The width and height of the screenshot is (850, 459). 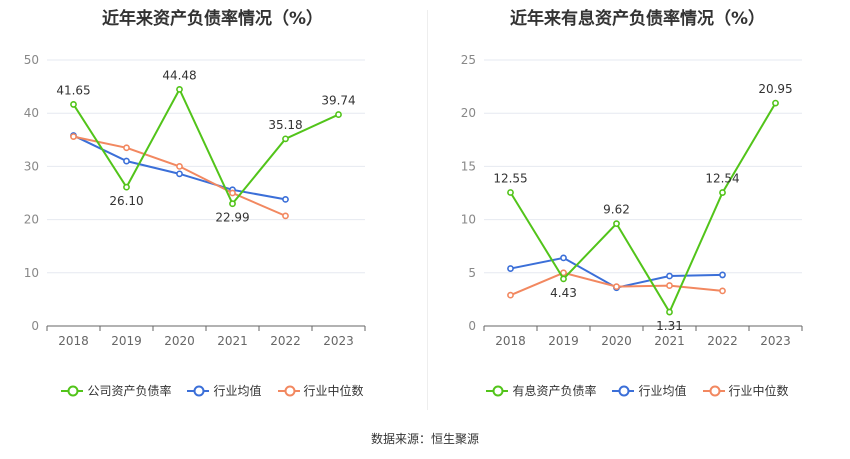 I want to click on data-label: 12.54, so click(x=722, y=179).